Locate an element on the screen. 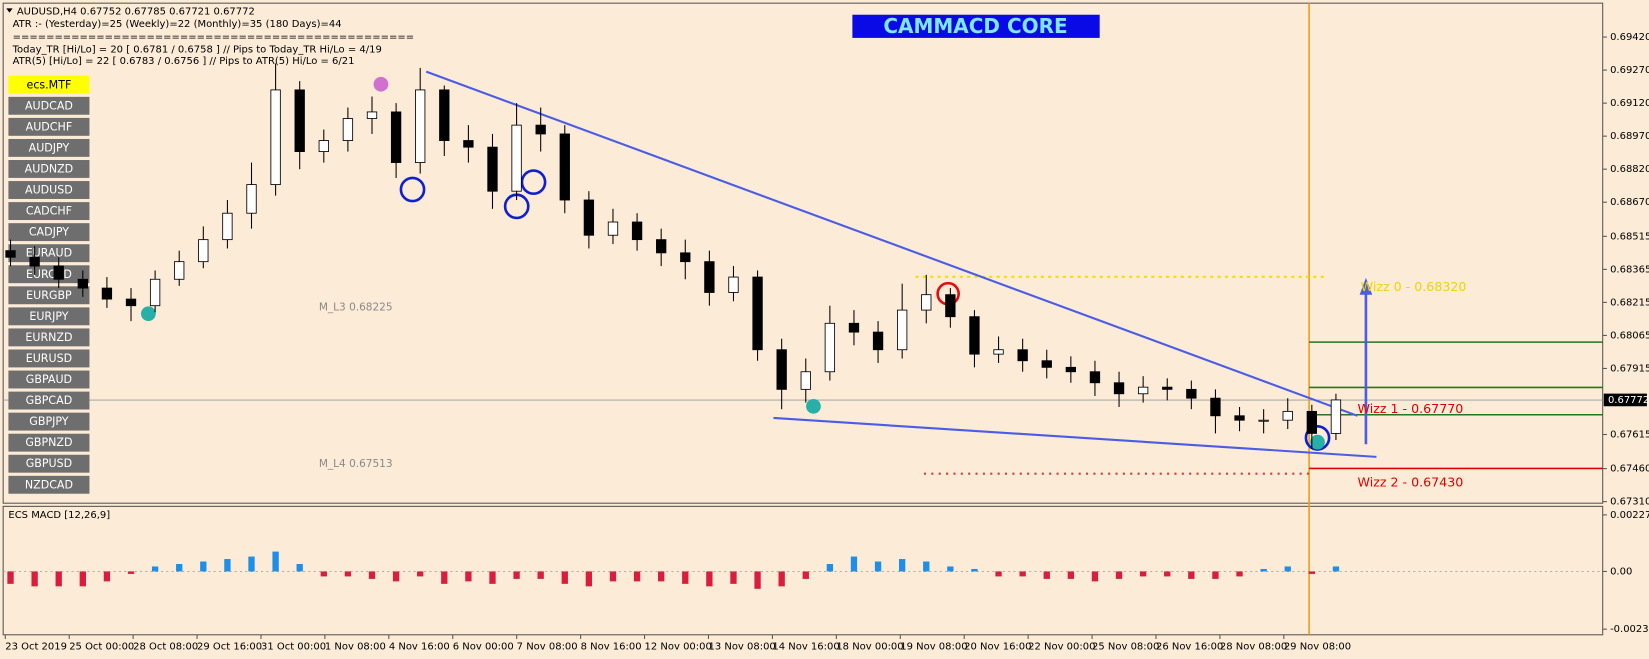 Image resolution: width=1649 pixels, height=659 pixels. symbol-button-label: CADJPY is located at coordinates (49, 232).